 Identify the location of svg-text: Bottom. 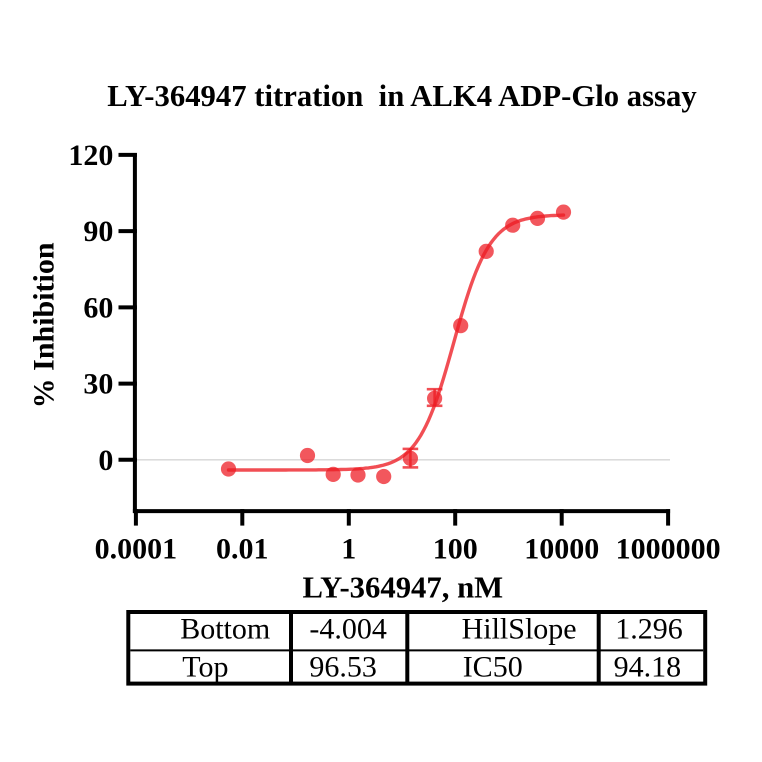
(225, 629).